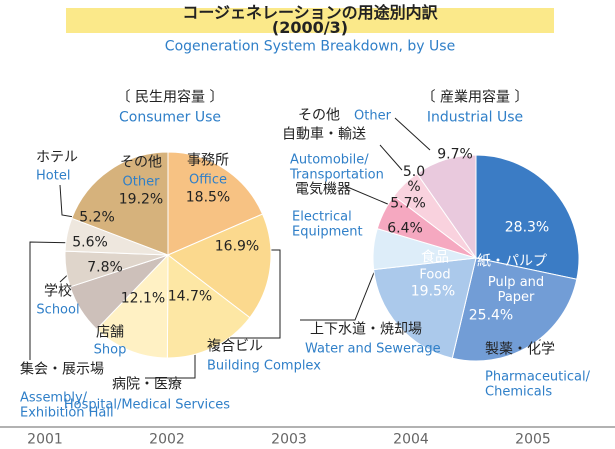 The image size is (615, 449). What do you see at coordinates (414, 179) in the screenshot?
I see `value-label: 5.0 %` at bounding box center [414, 179].